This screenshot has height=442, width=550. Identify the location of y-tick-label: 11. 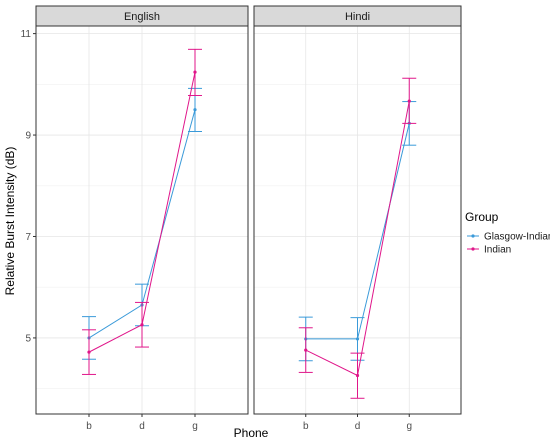
(26, 34).